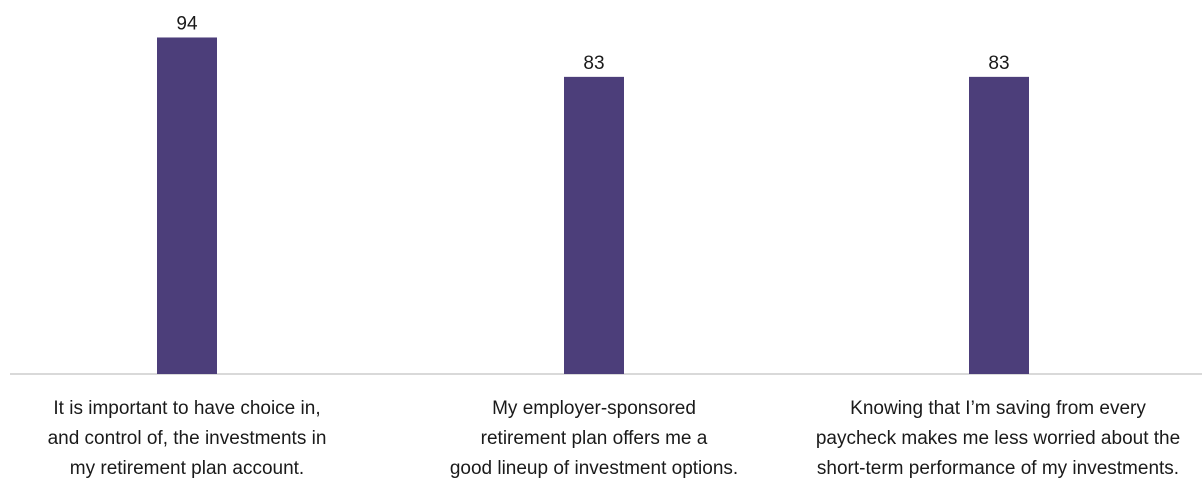 The height and width of the screenshot is (484, 1202). I want to click on category-label-1-line-1: It is important to have choice in,, so click(187, 408).